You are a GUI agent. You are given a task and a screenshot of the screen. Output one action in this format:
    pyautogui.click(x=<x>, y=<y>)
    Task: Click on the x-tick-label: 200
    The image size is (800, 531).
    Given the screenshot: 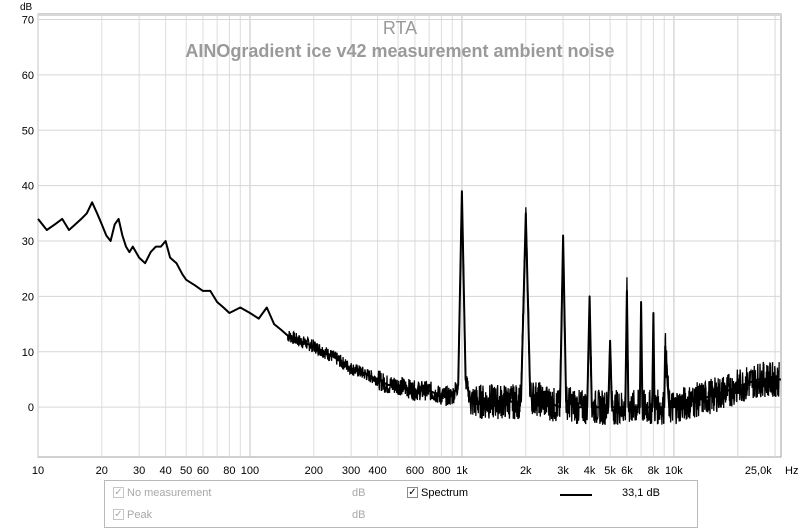 What is the action you would take?
    pyautogui.click(x=314, y=471)
    